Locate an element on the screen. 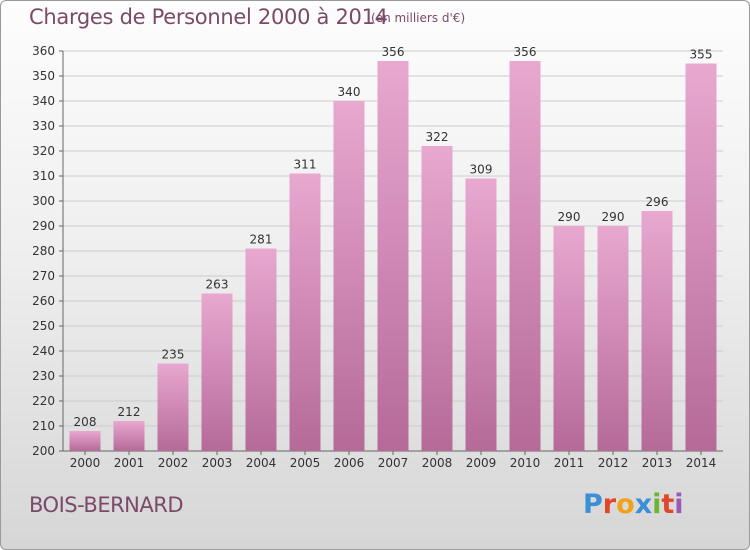  x-tick-label-2009: 2009 is located at coordinates (481, 463).